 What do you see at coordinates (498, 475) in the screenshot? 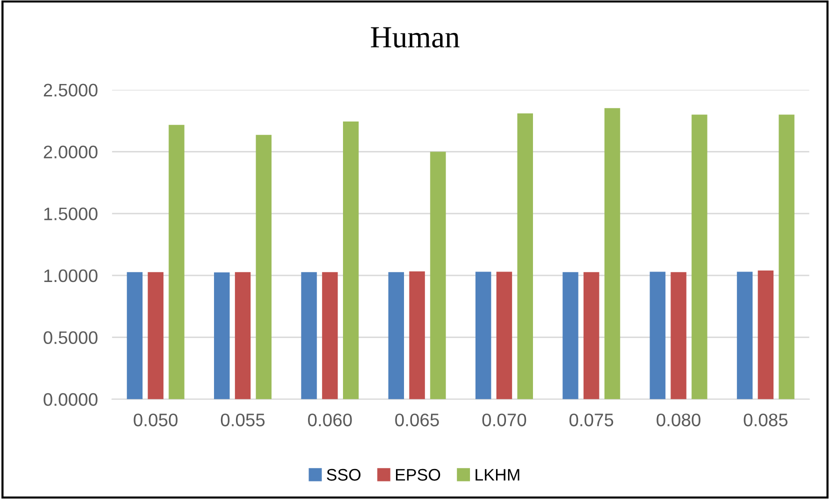
I see `legend-label: LKHM` at bounding box center [498, 475].